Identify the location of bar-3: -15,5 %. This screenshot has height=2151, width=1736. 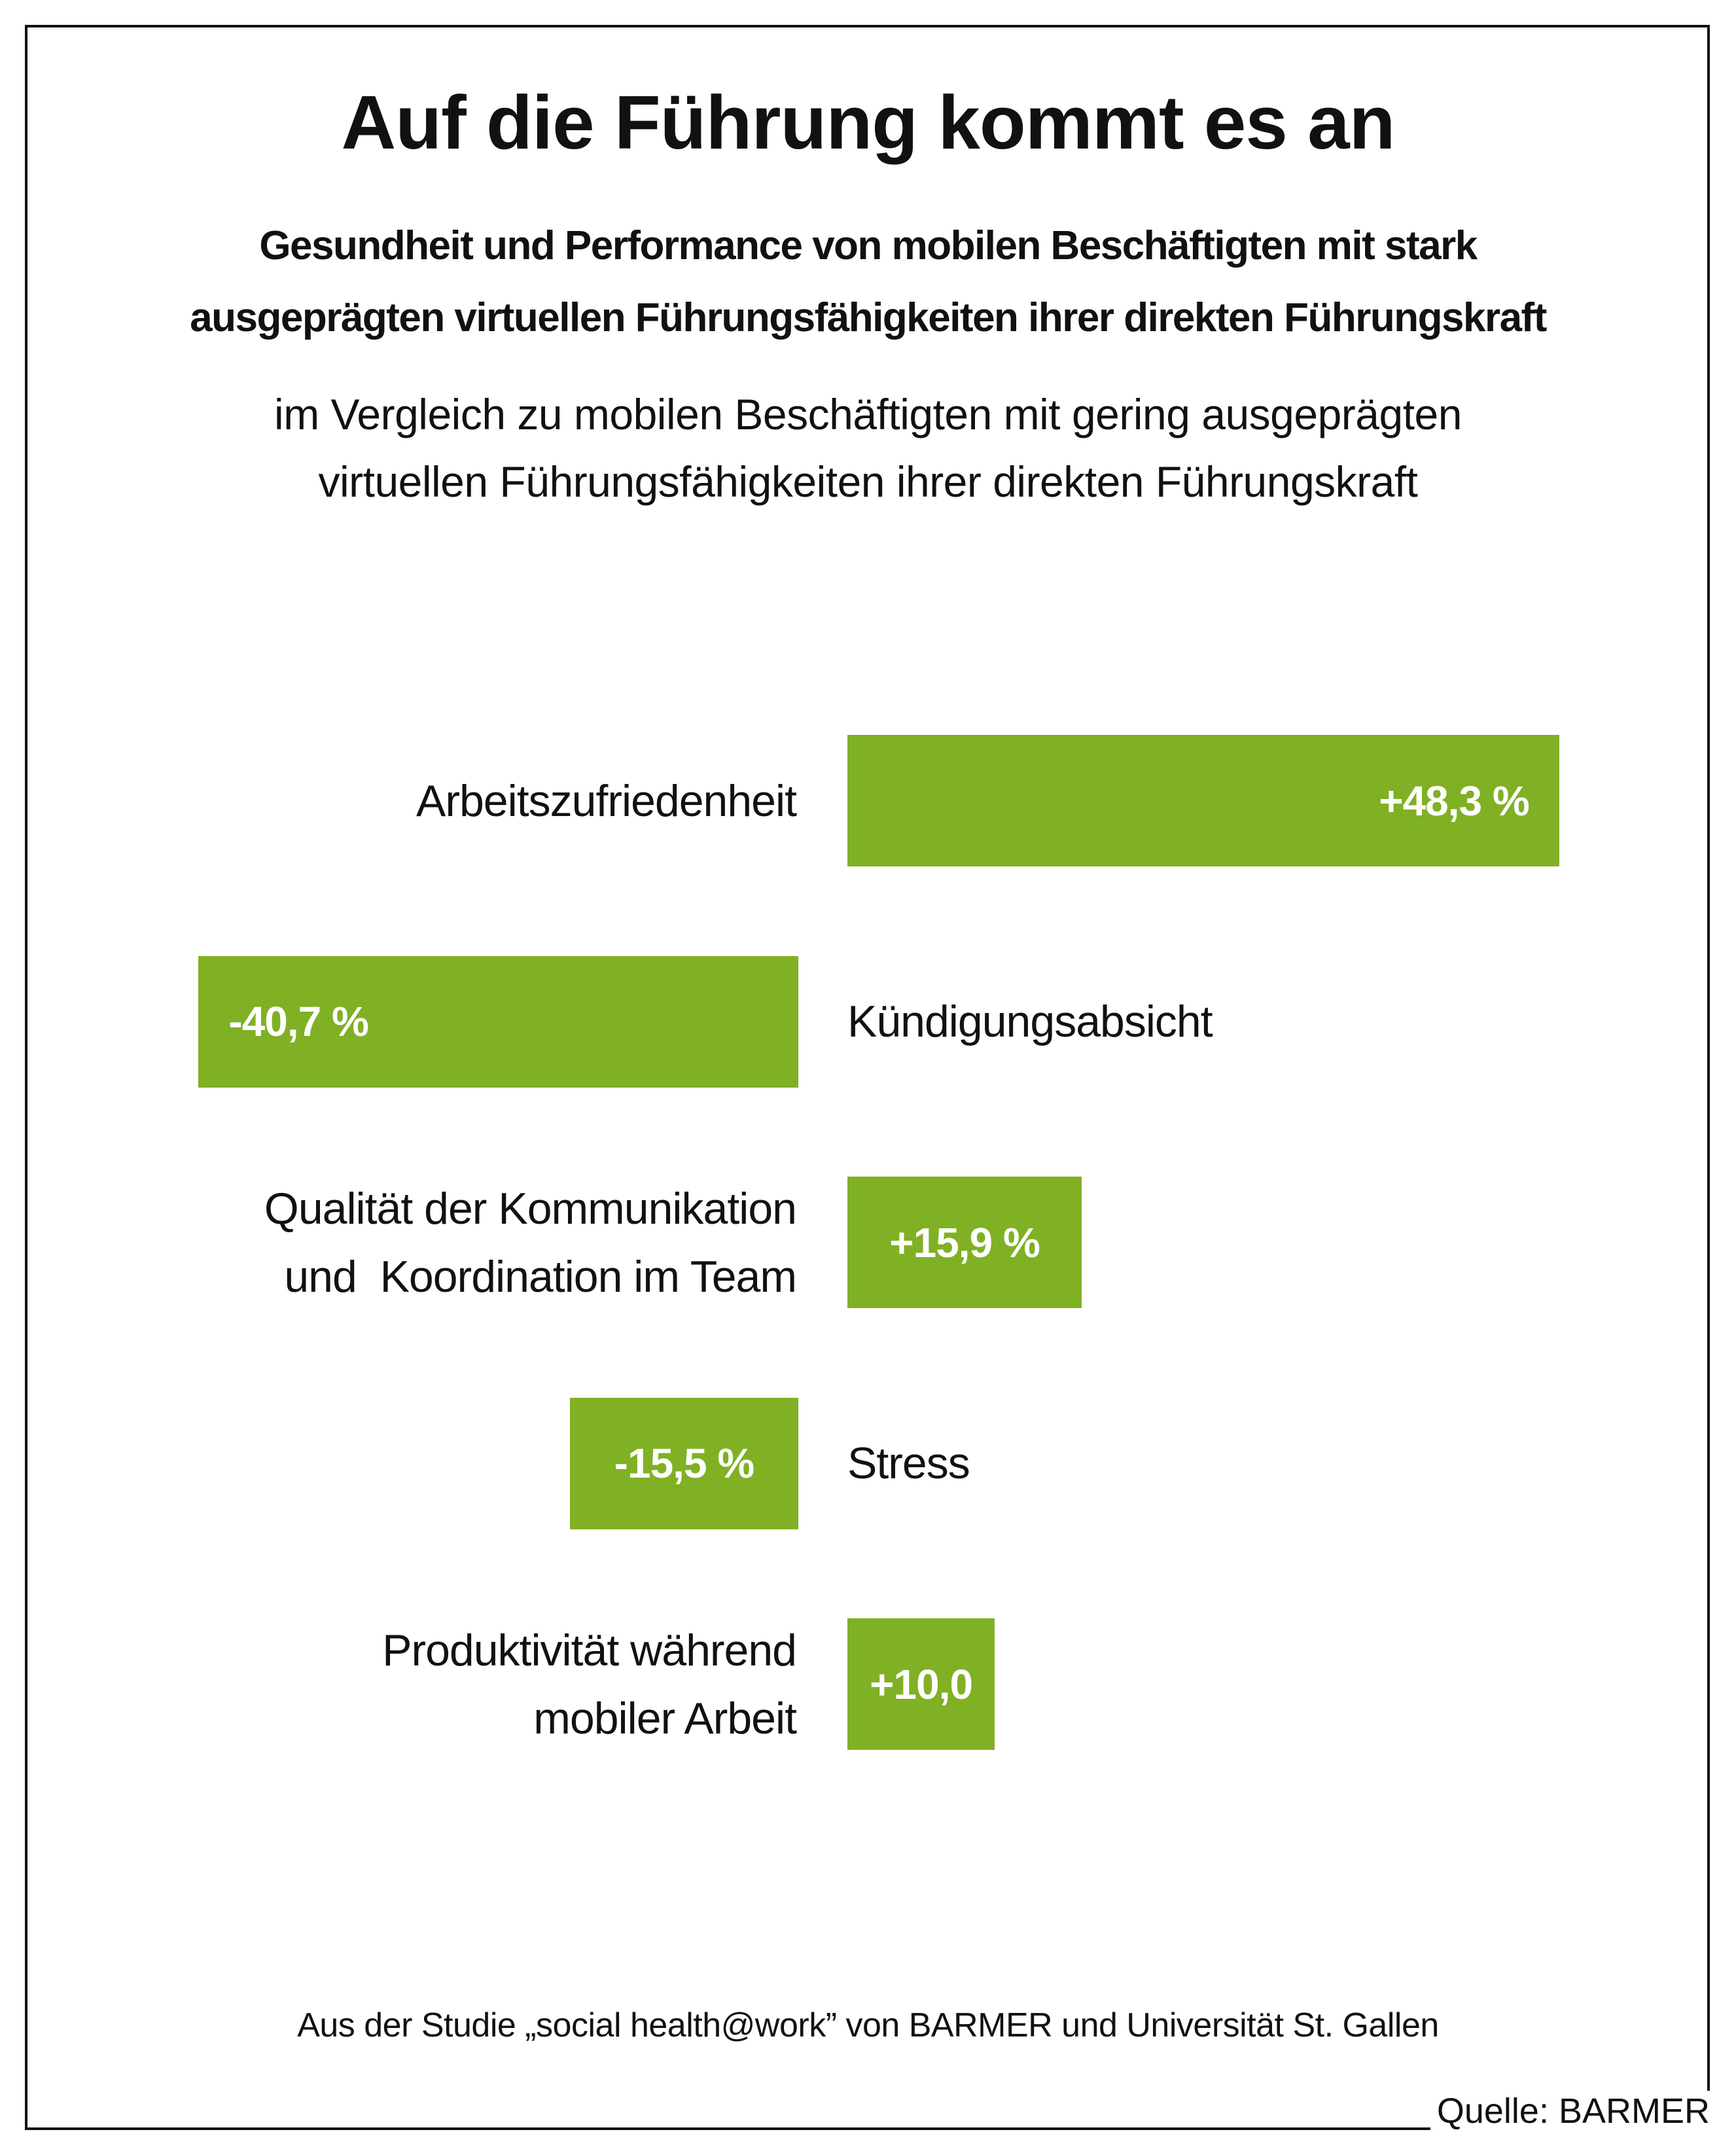
(684, 1463).